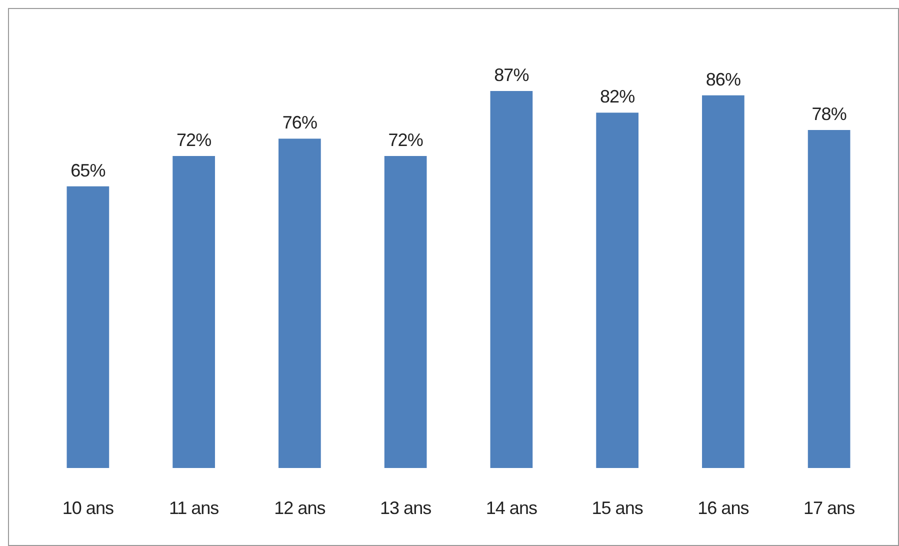 The image size is (899, 546). Describe the element at coordinates (830, 508) in the screenshot. I see `x-tick-label: 17 ans` at that location.